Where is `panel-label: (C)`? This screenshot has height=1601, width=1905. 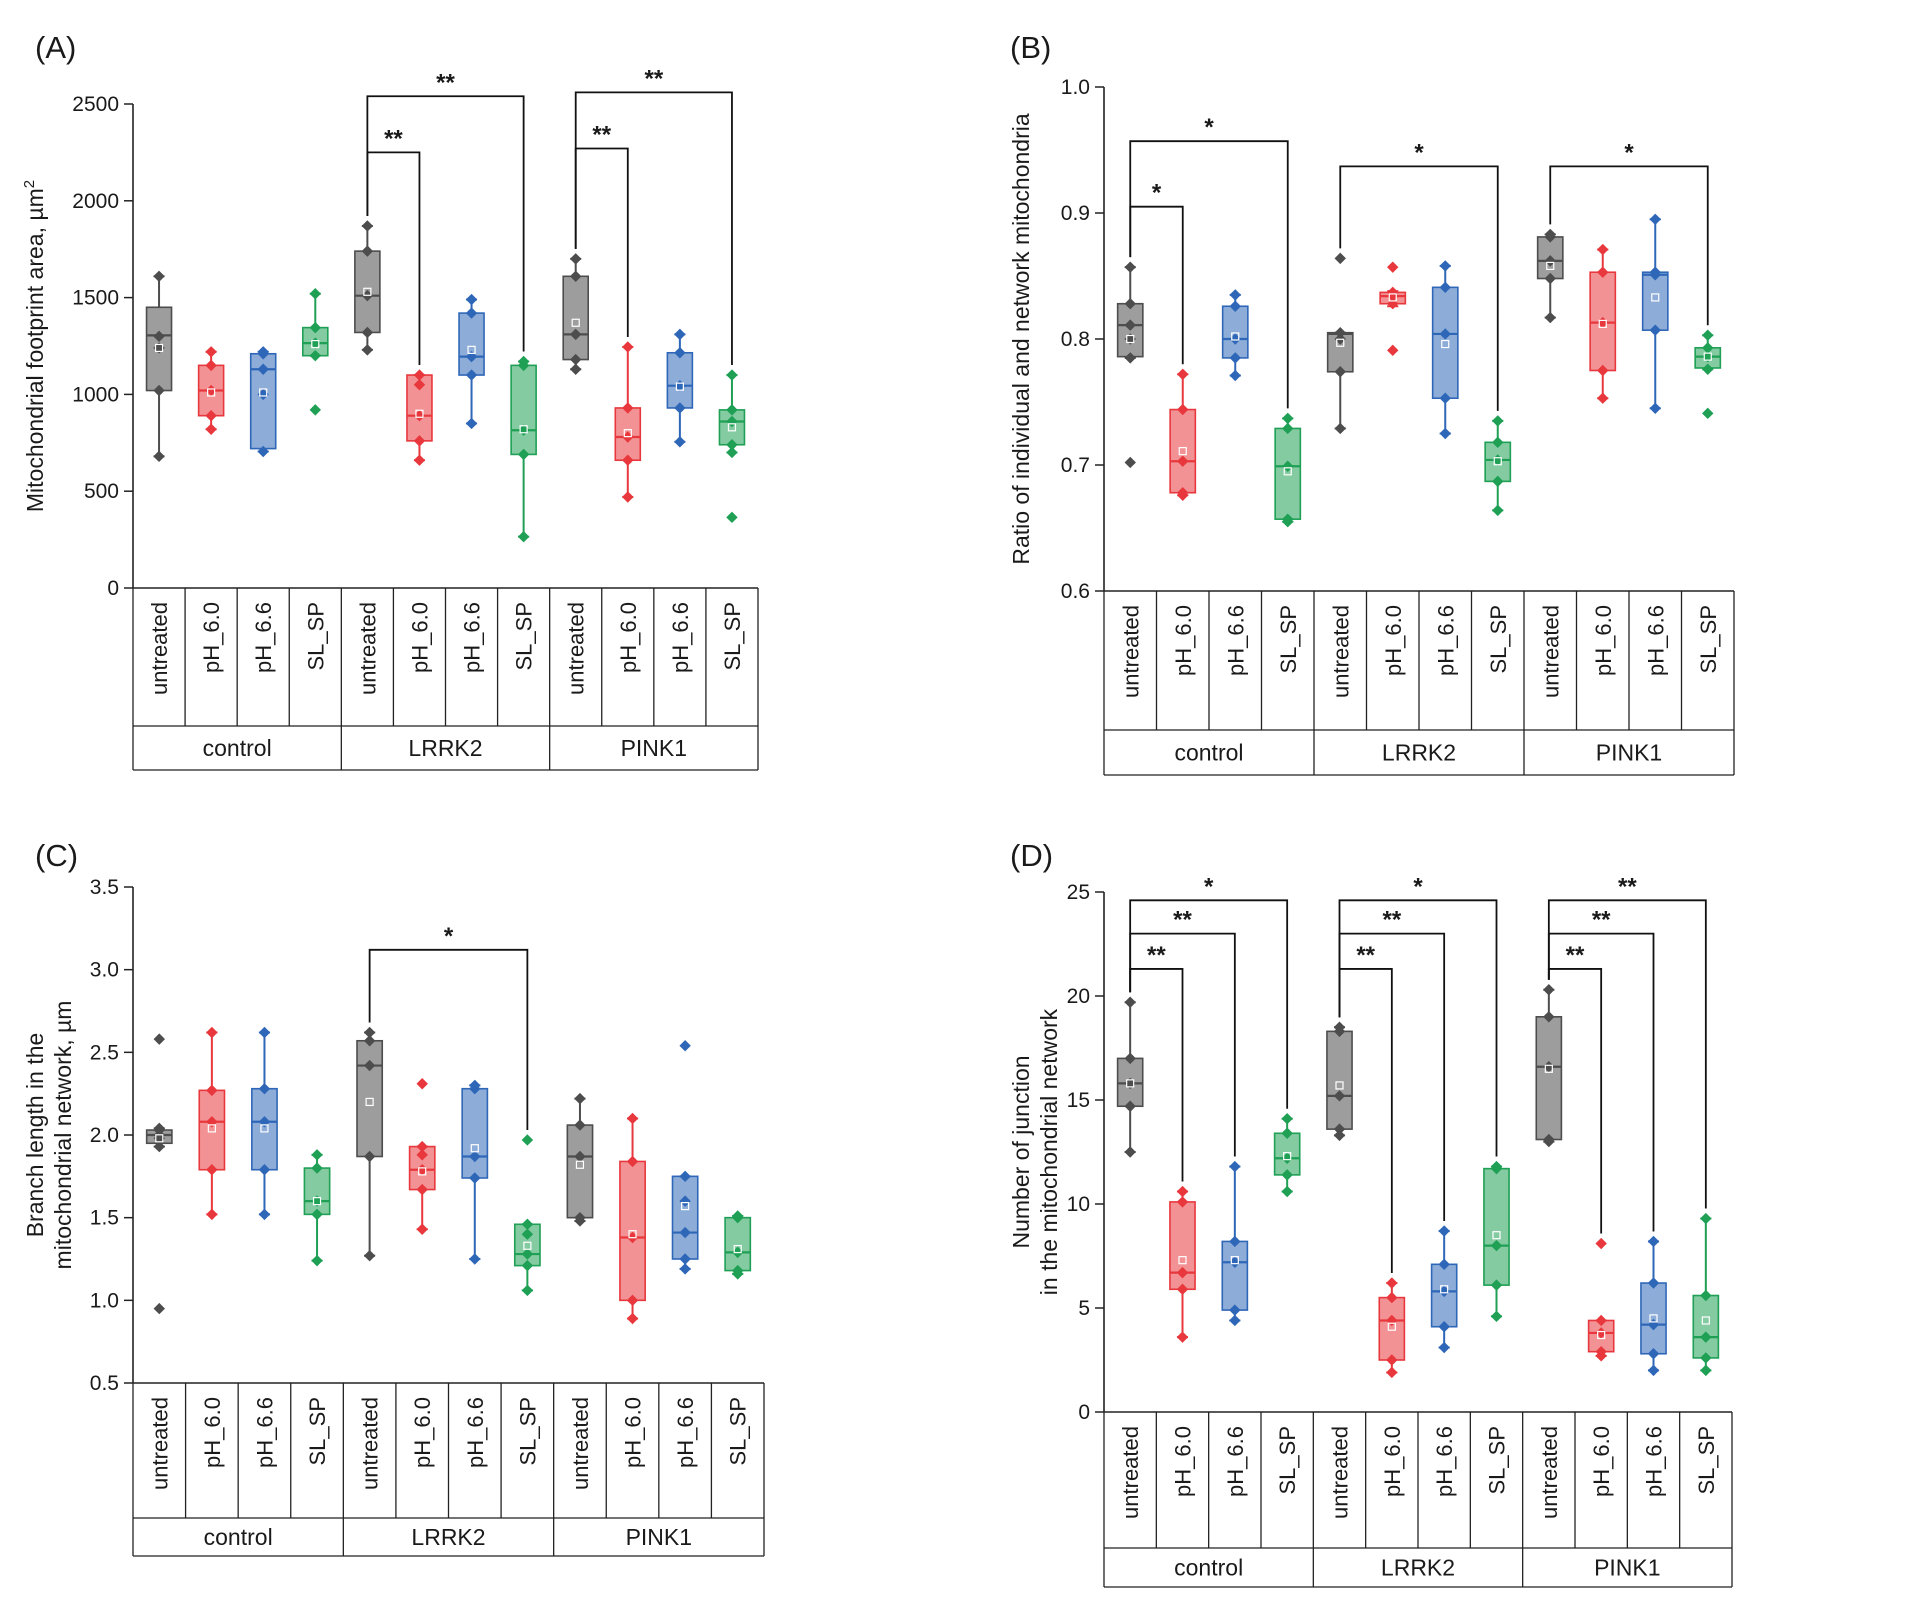
panel-label: (C) is located at coordinates (56, 855).